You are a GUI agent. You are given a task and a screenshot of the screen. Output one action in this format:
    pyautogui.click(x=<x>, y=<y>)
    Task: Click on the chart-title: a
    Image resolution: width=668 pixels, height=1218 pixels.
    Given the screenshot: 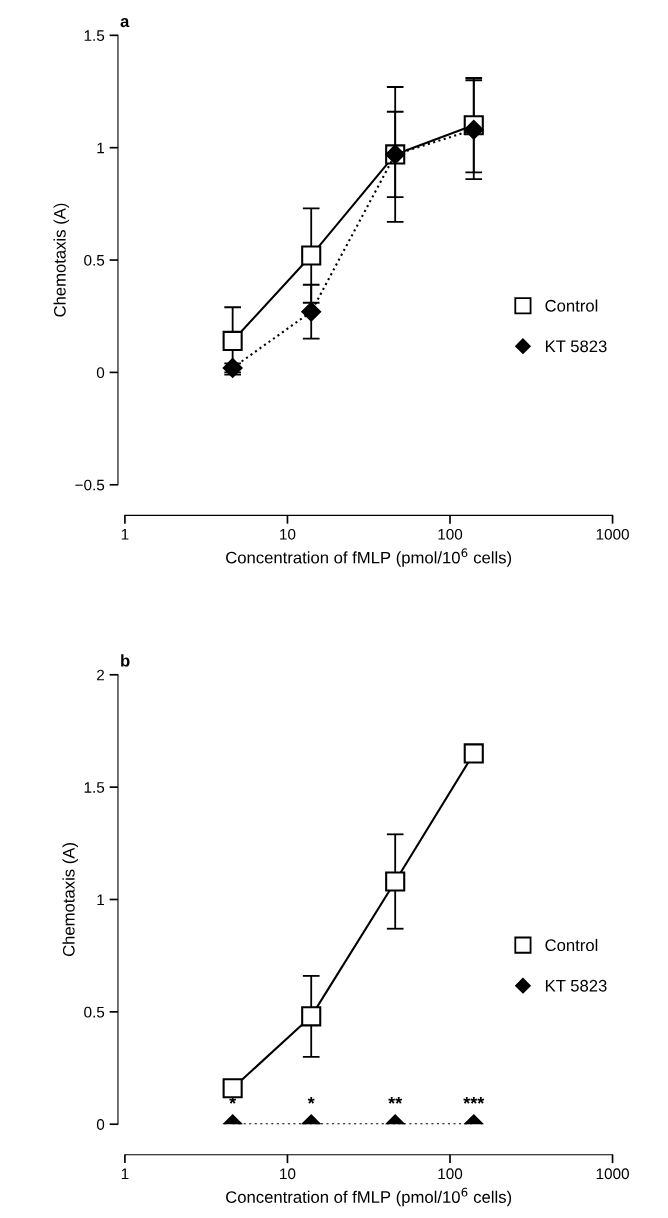 What is the action you would take?
    pyautogui.click(x=125, y=23)
    